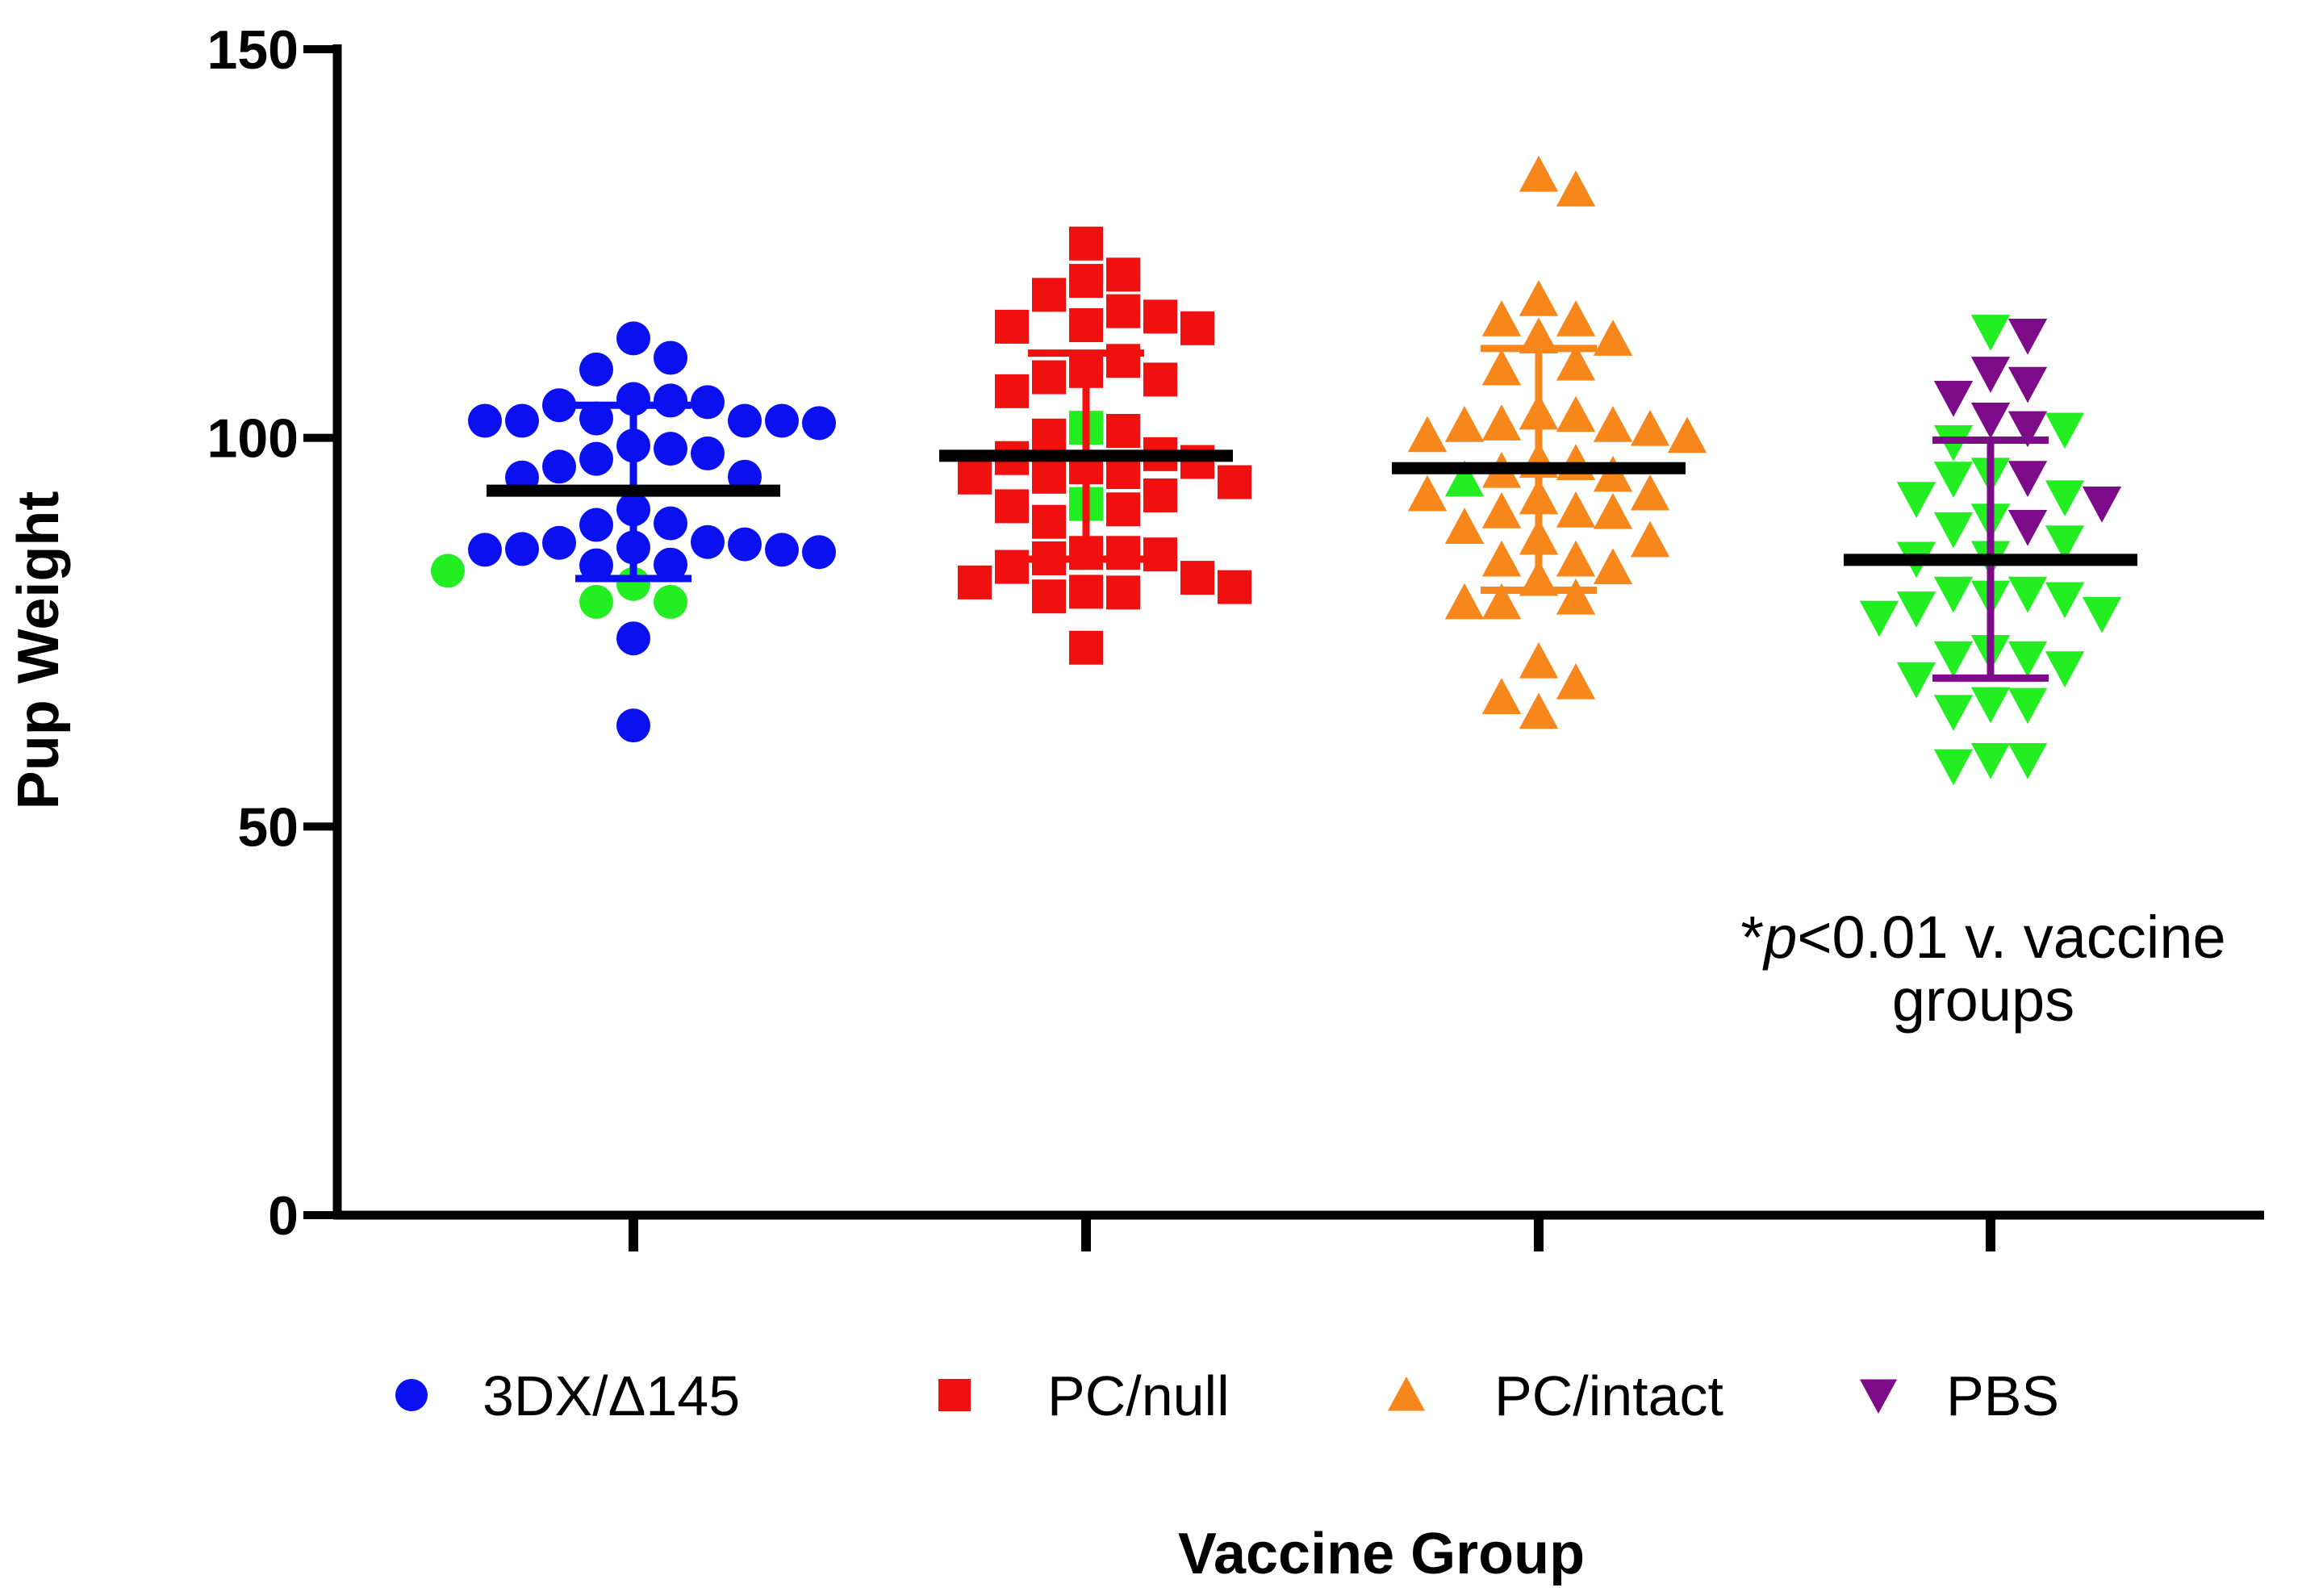  I want to click on series-1-points, so click(633, 532).